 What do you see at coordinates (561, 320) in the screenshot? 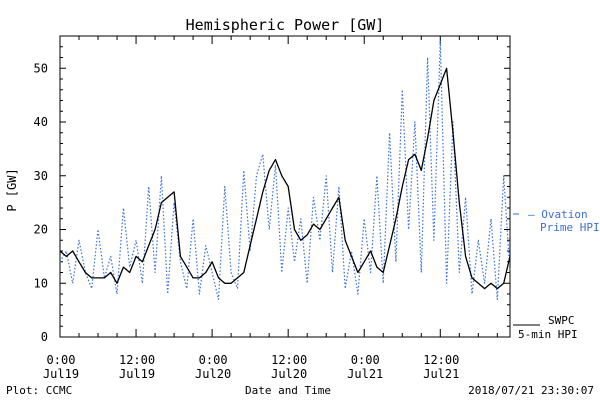
I see `legend-swpc-line1: SWPC` at bounding box center [561, 320].